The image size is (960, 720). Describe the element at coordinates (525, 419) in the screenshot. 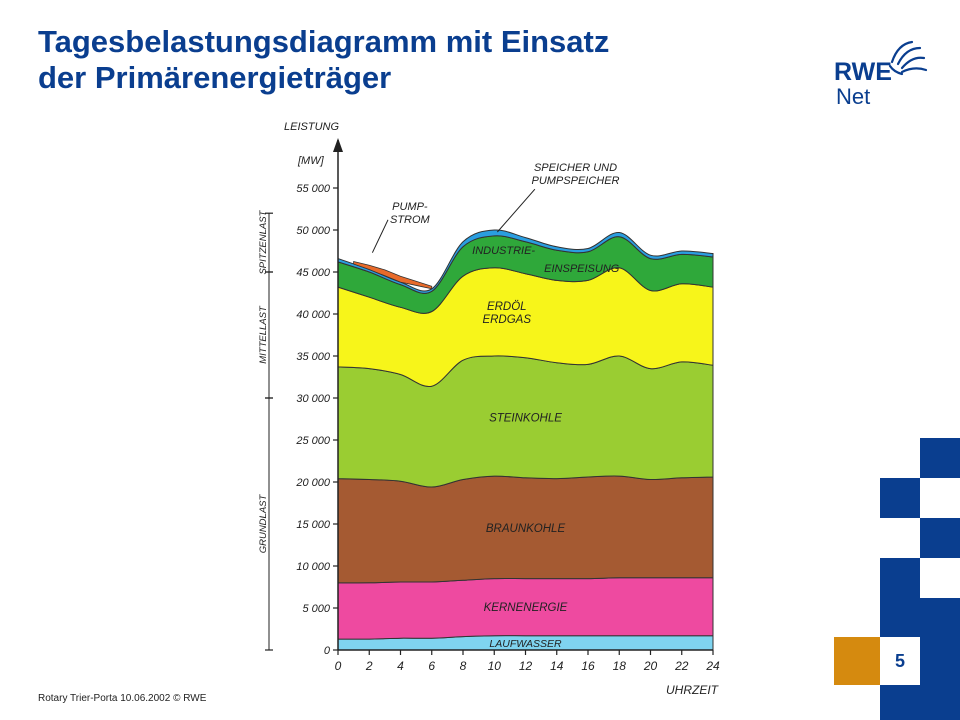

I see `series-label: STEINKOHLE` at that location.